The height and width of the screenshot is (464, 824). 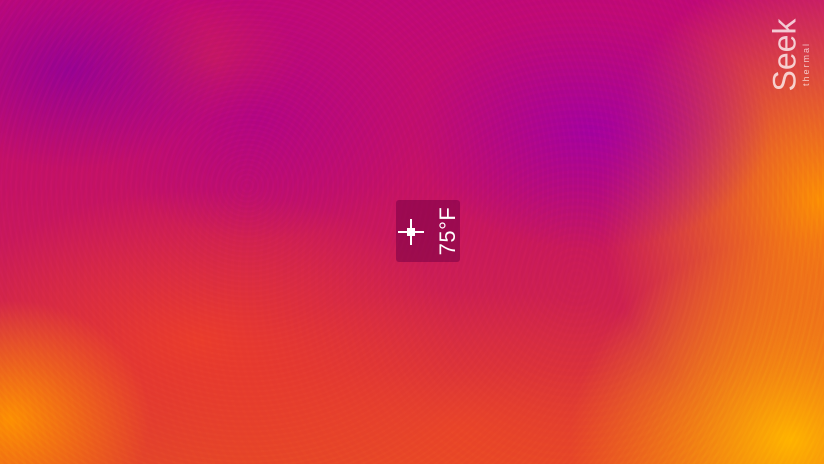 I want to click on brand-logo-name: Seek, so click(x=784, y=55).